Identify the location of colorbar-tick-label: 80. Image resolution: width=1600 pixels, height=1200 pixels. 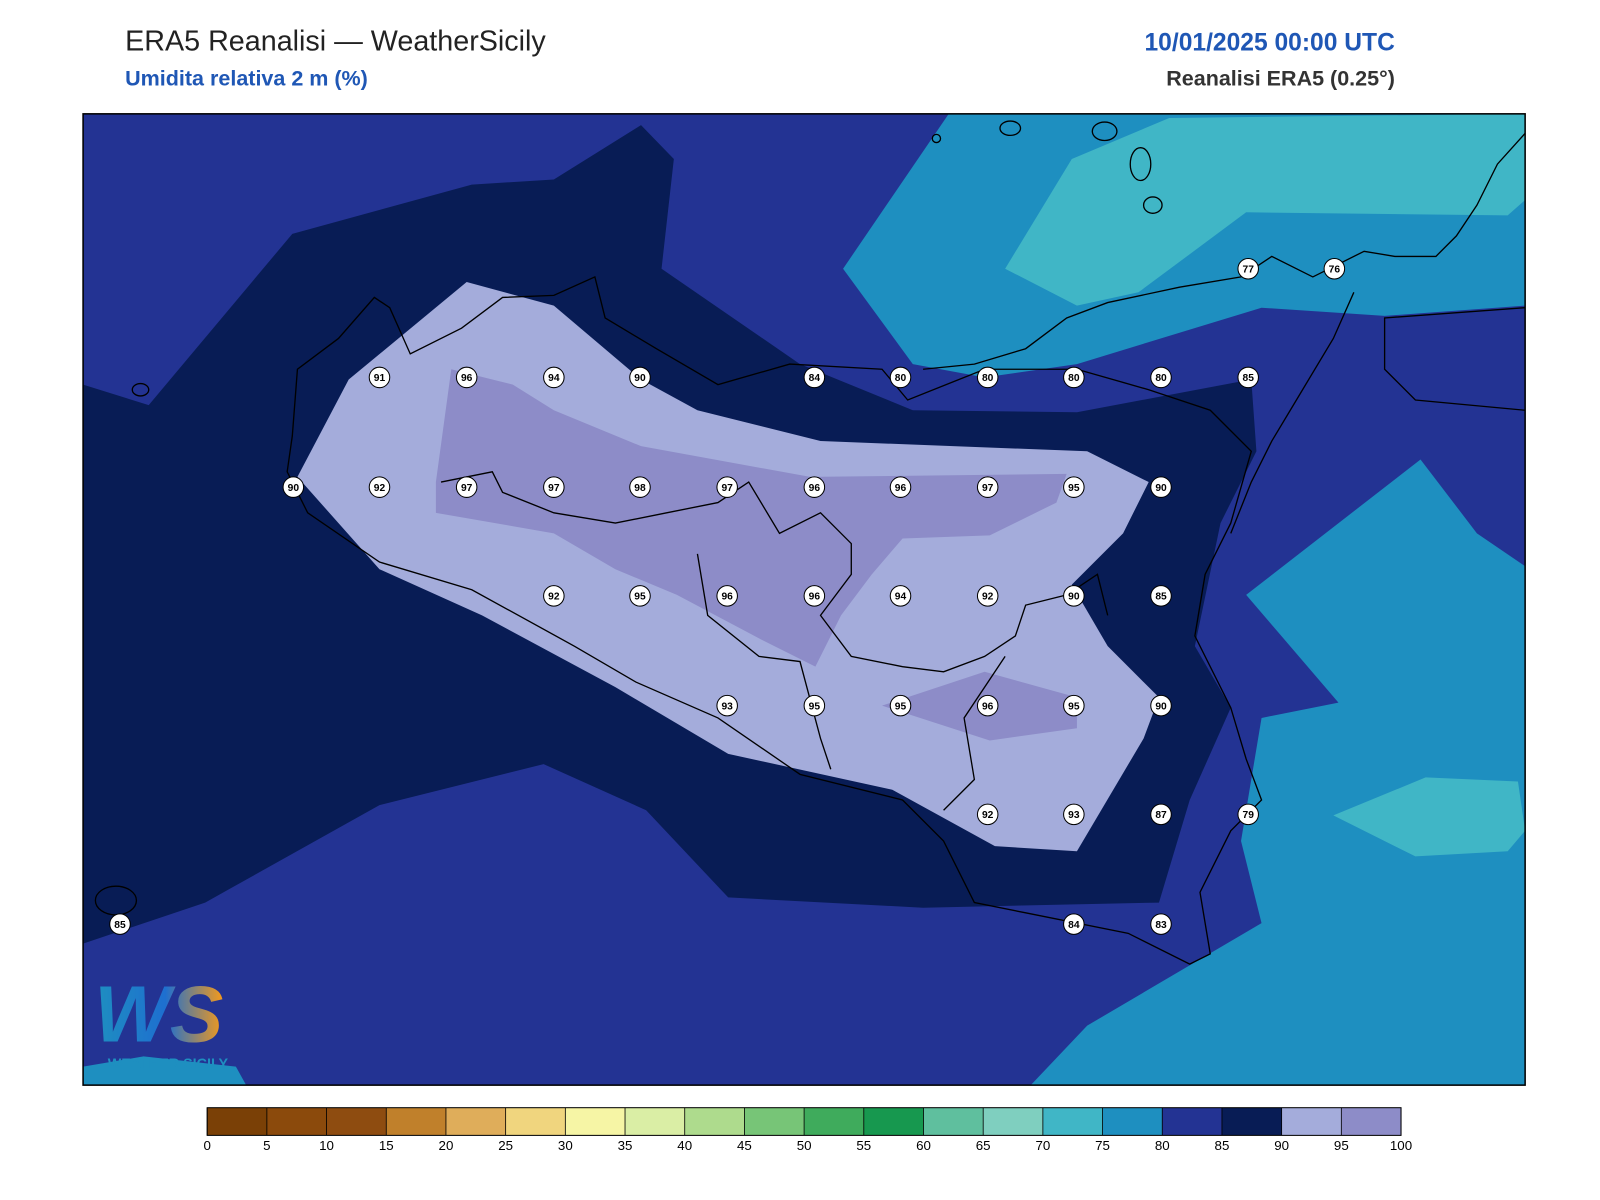
(1162, 1145).